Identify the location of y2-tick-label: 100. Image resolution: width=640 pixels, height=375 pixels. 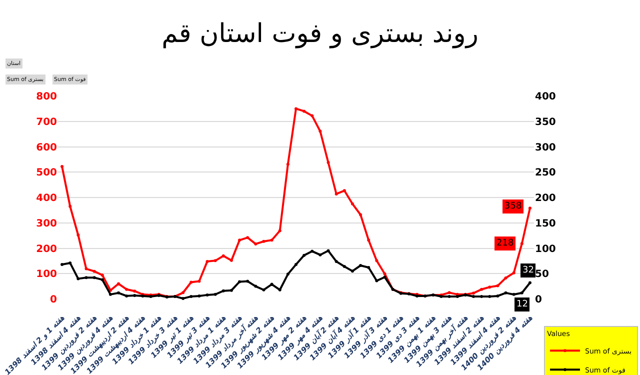
(545, 249).